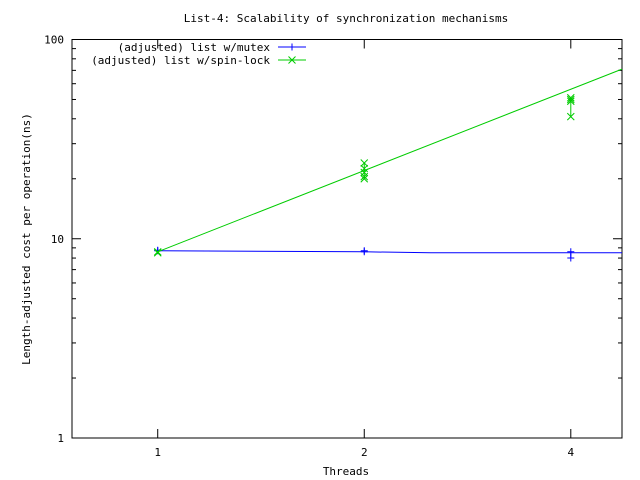  What do you see at coordinates (157, 452) in the screenshot?
I see `x-tick-label: 1` at bounding box center [157, 452].